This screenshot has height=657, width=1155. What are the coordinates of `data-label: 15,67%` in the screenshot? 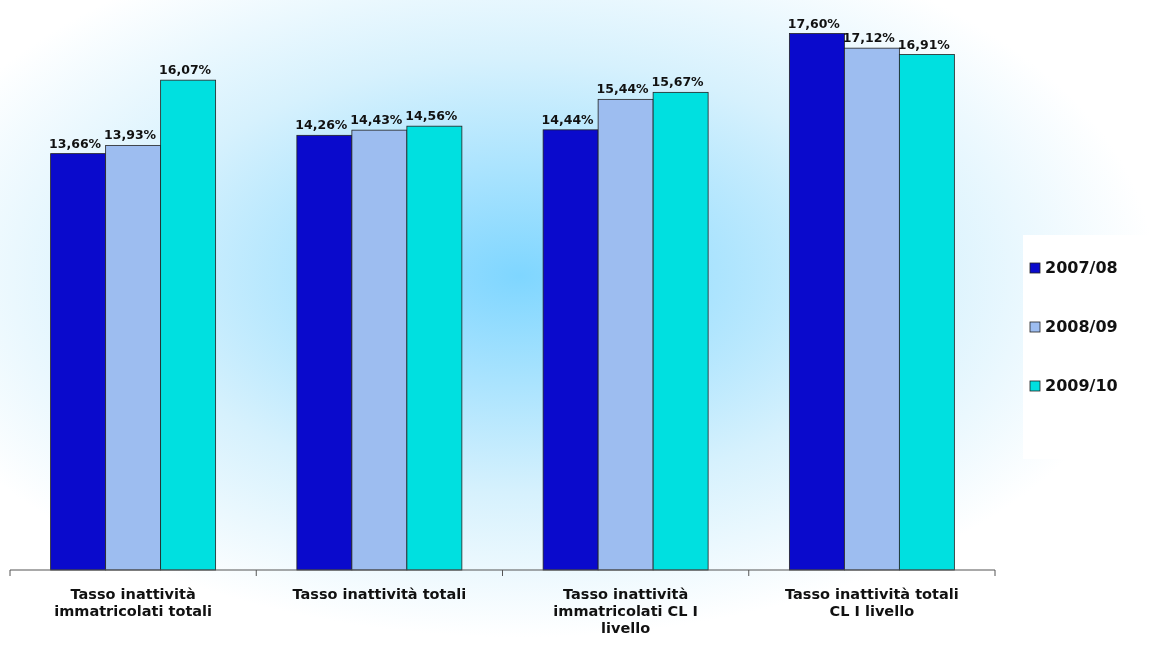 It's located at (678, 82).